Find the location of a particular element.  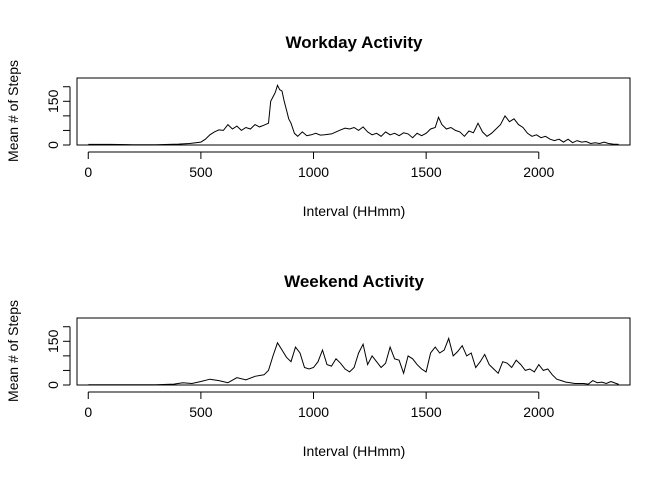

chart-title: Workday Activity is located at coordinates (355, 42).